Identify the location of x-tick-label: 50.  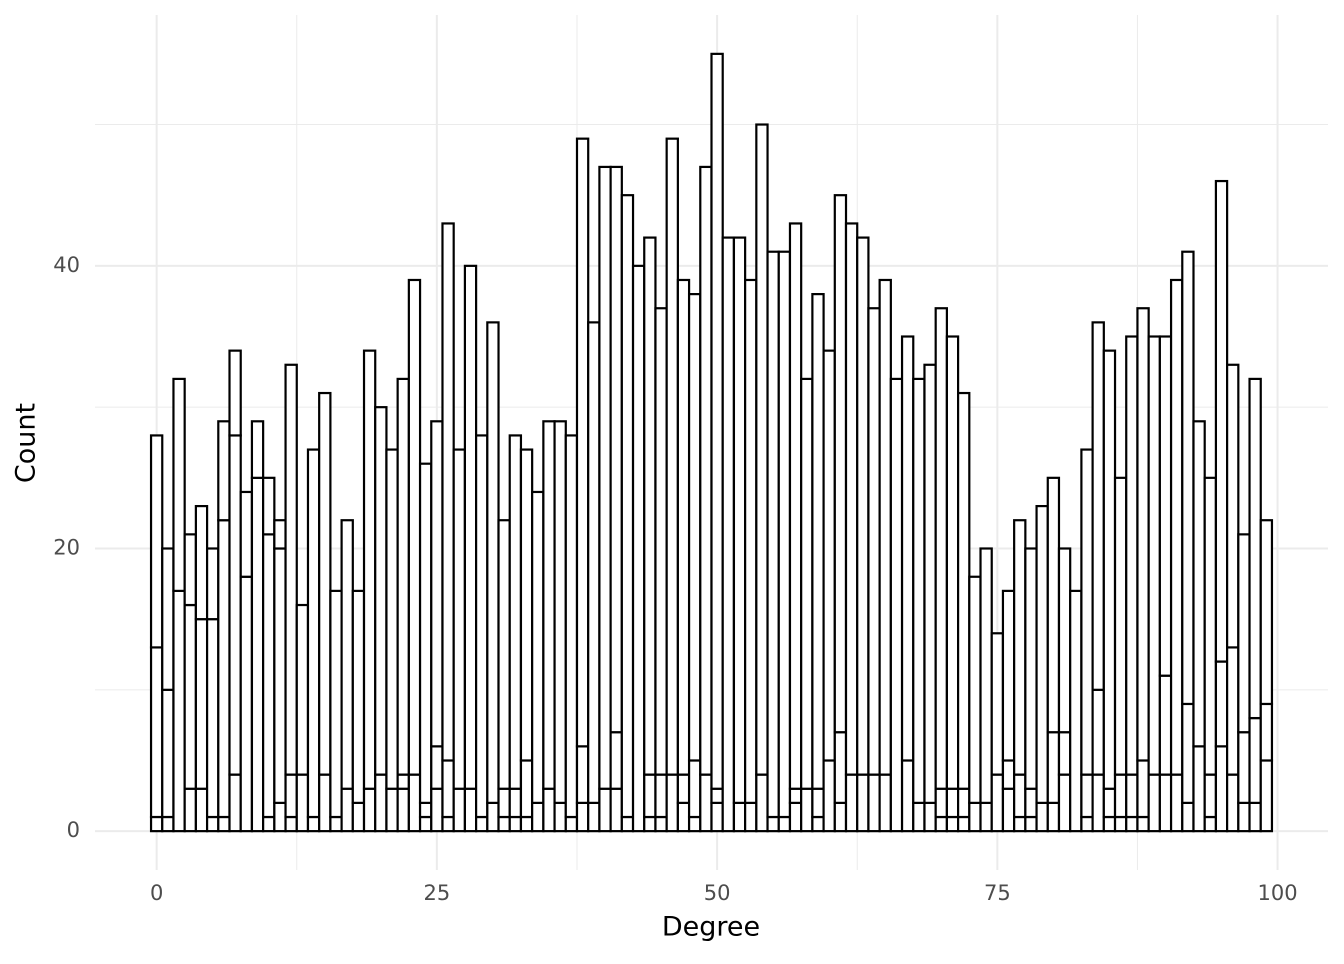
(717, 893).